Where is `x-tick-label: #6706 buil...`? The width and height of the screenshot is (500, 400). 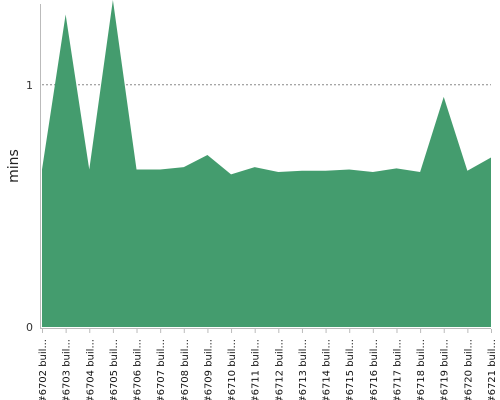 x-tick-label: #6706 buil... is located at coordinates (138, 369).